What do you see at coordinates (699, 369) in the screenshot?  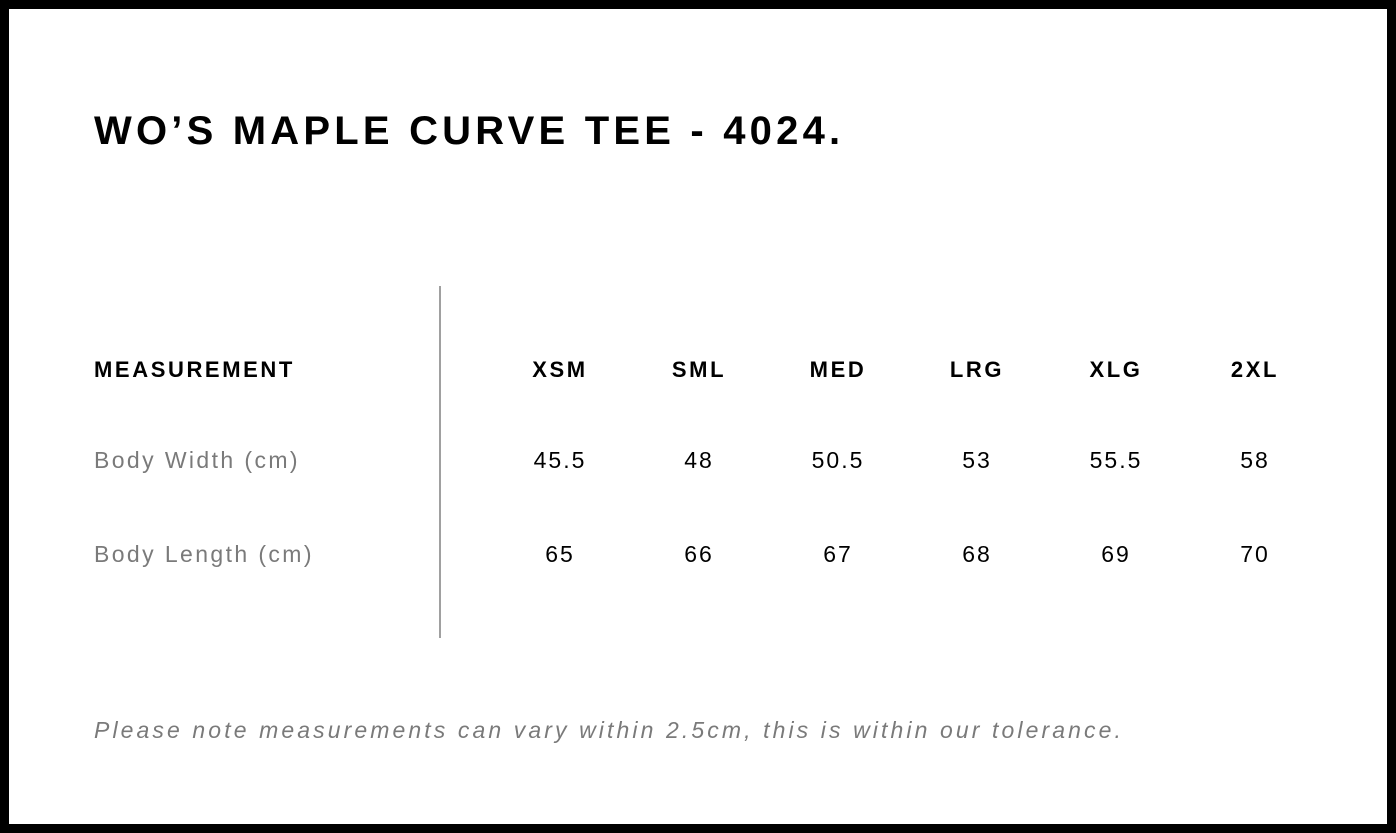 I see `header-size-sml: SML` at bounding box center [699, 369].